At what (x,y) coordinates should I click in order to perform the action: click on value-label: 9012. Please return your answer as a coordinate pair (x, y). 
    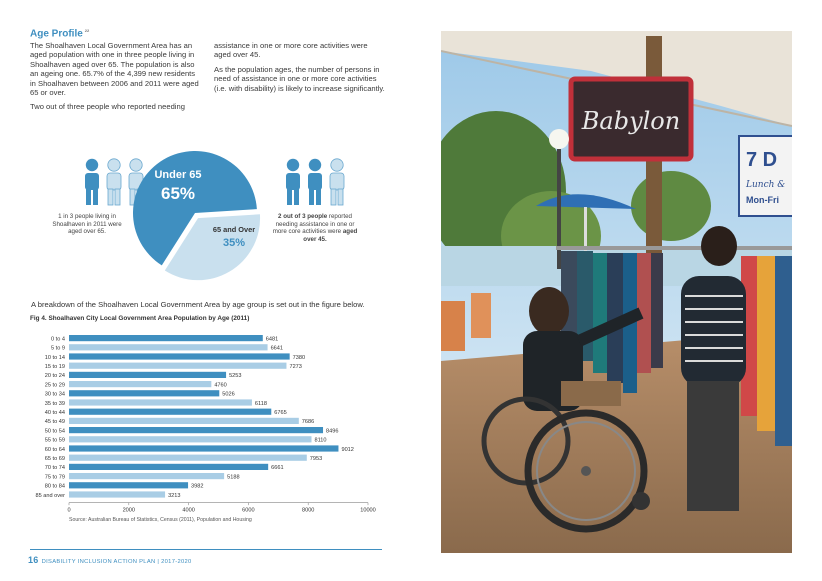
    Looking at the image, I should click on (347, 450).